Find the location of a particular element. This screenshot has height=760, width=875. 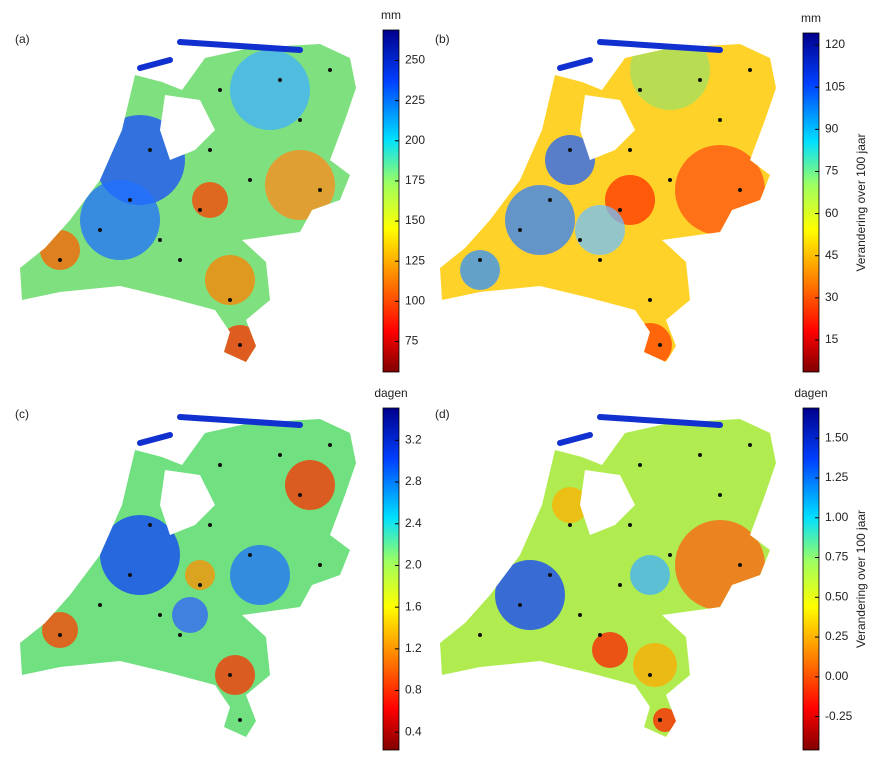

colorbar-tick-label: 1.00 is located at coordinates (837, 517).